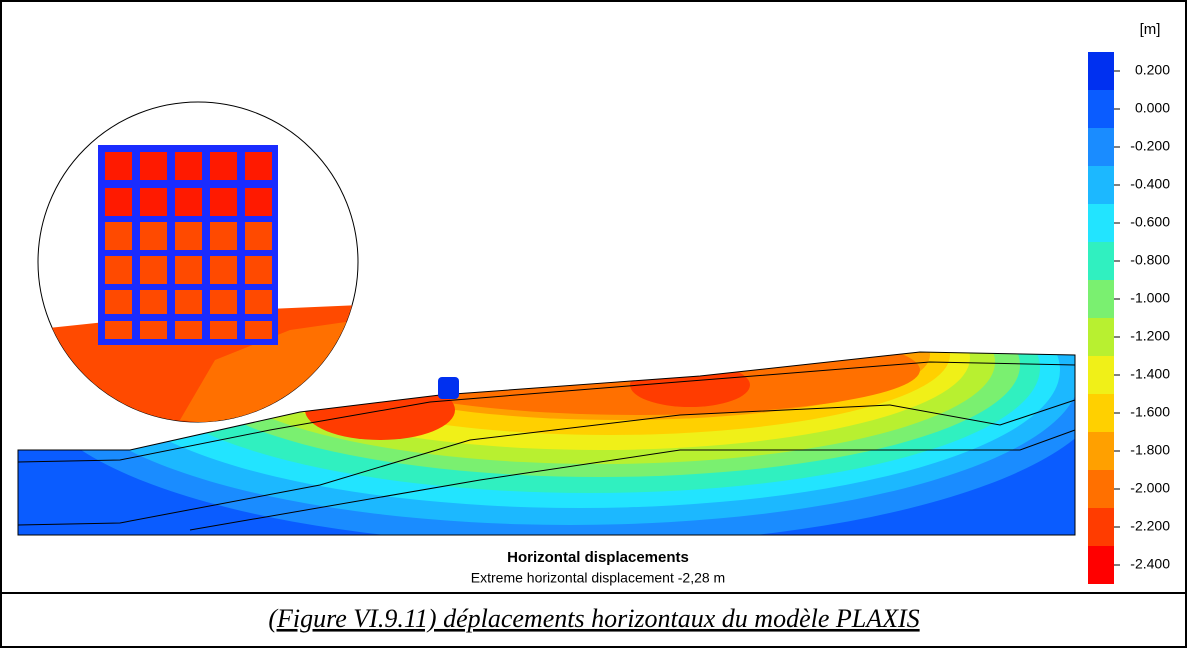  I want to click on legend-label: -2.400, so click(1150, 564).